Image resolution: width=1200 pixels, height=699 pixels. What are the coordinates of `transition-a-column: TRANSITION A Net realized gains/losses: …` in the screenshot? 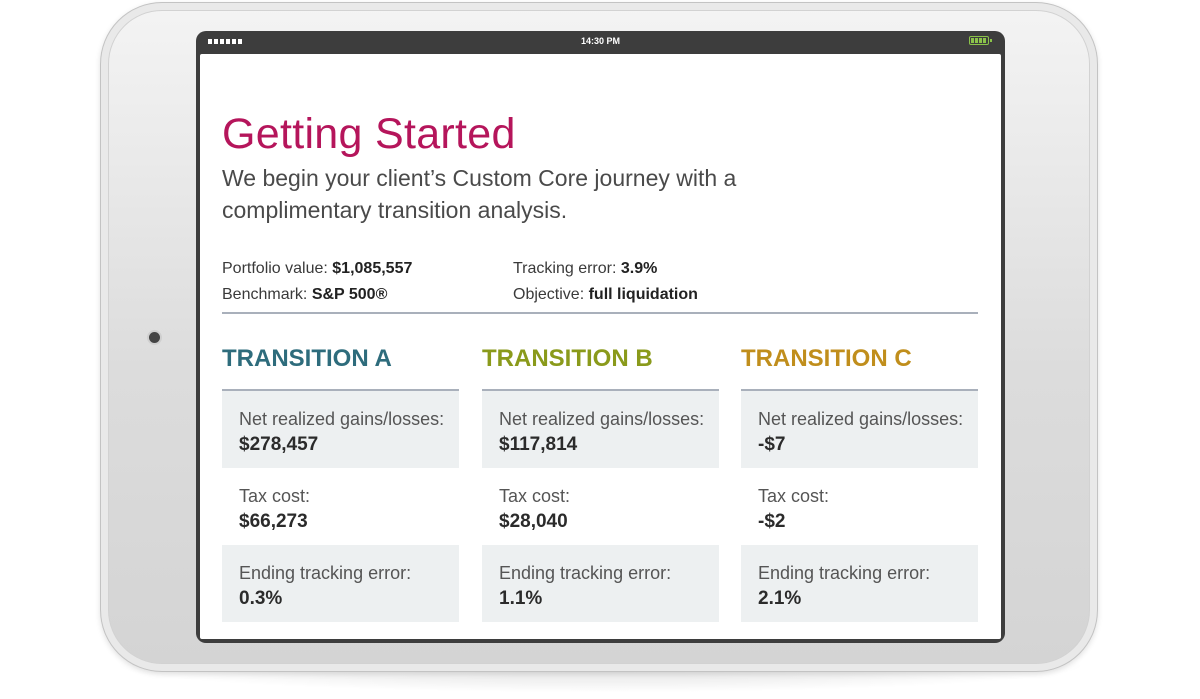 It's located at (340, 483).